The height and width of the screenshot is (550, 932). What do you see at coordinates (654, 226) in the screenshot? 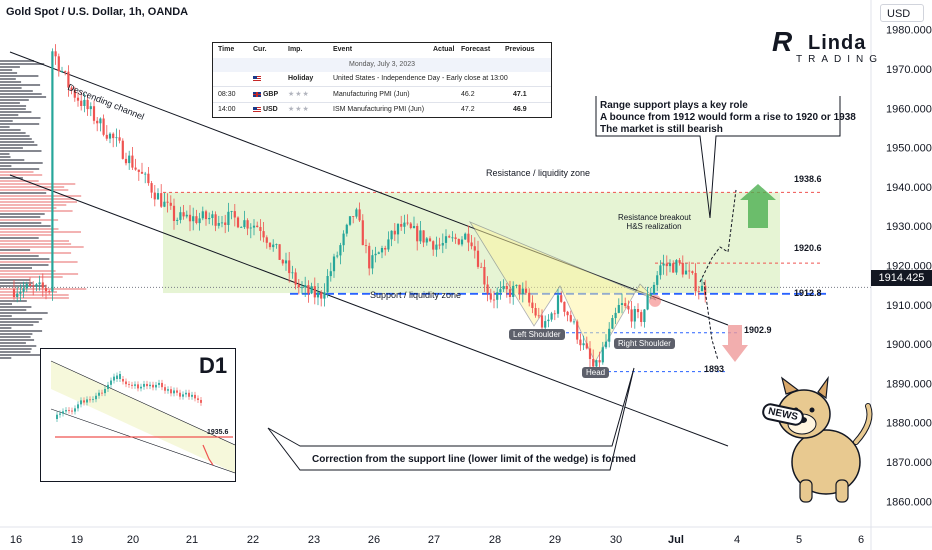
I see `breakout-label-line2: H&S realization` at bounding box center [654, 226].